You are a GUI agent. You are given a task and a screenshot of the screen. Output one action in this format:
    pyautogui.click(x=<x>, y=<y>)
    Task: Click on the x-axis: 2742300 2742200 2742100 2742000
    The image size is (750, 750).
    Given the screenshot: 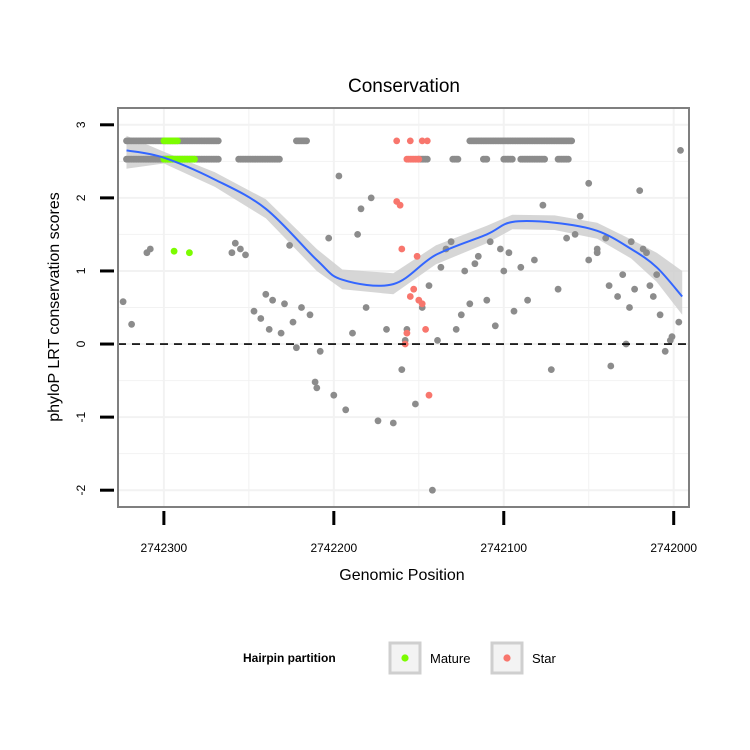 What is the action you would take?
    pyautogui.click(x=419, y=533)
    